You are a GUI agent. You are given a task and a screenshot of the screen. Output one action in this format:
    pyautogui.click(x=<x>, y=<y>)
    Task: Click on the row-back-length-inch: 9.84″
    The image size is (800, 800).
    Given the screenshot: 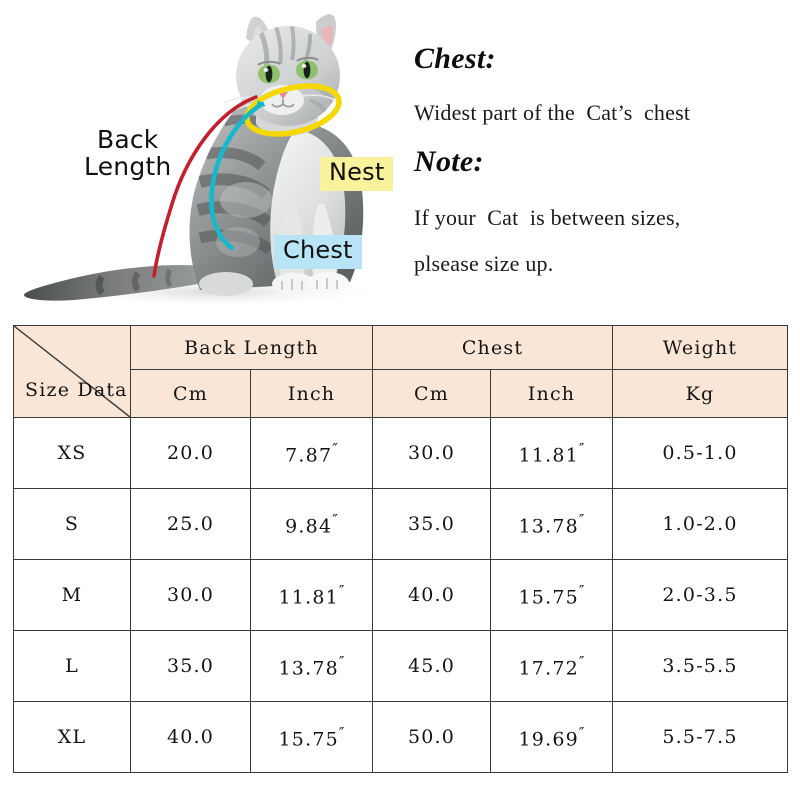 What is the action you would take?
    pyautogui.click(x=311, y=524)
    